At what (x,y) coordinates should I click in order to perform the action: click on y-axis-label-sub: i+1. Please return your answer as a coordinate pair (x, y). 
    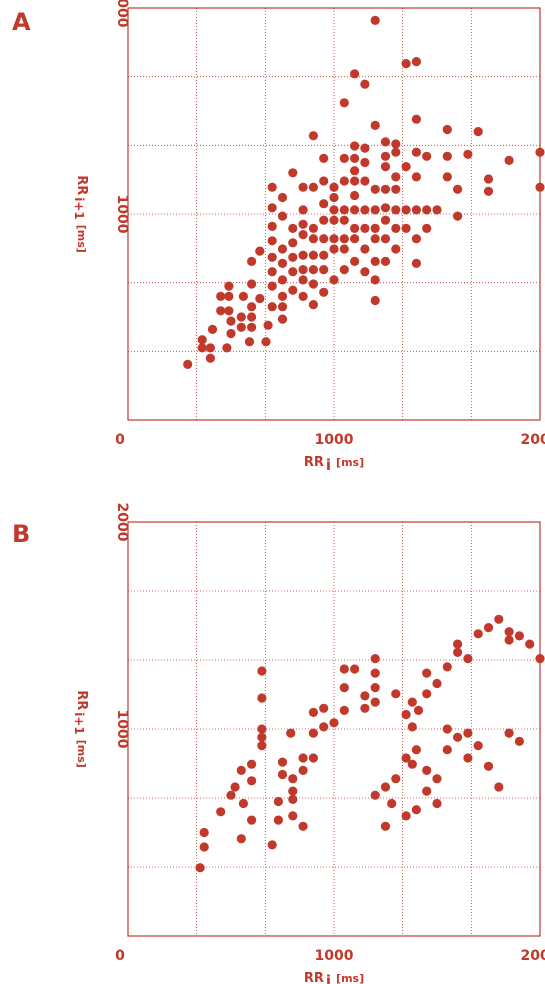
    Looking at the image, I should click on (79, 723).